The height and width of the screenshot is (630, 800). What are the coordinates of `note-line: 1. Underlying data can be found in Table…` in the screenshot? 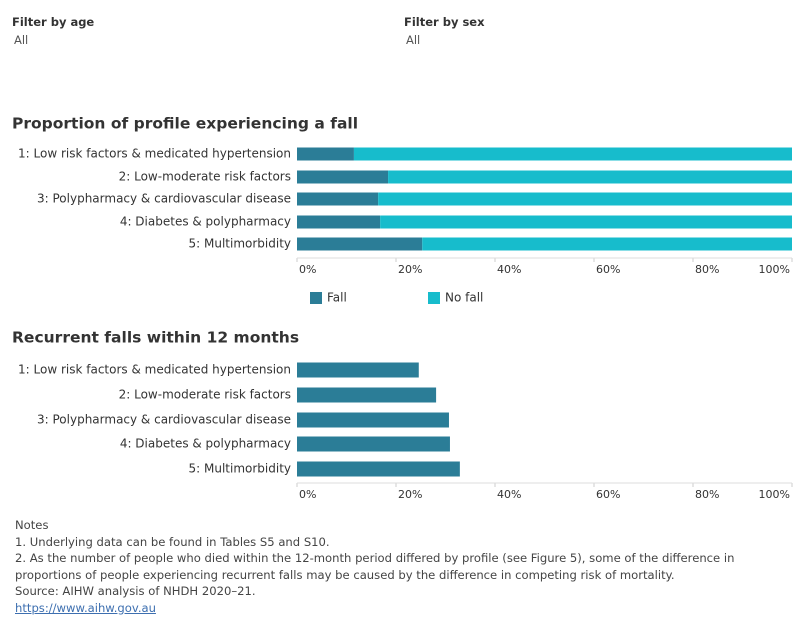 It's located at (172, 541).